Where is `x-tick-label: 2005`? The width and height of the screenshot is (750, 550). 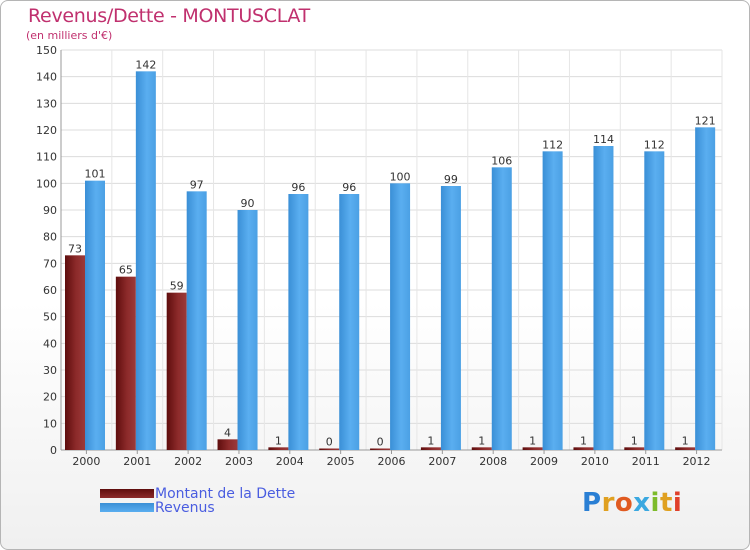
x-tick-label: 2005 is located at coordinates (341, 461).